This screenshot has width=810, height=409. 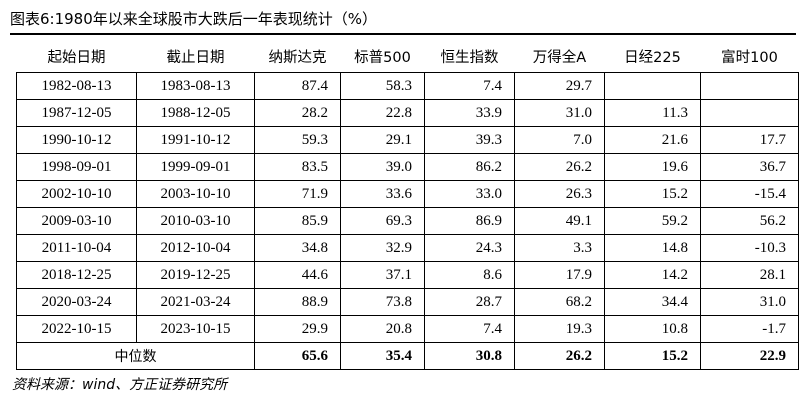 I want to click on date-cell: 2020-03-24, so click(x=76, y=302).